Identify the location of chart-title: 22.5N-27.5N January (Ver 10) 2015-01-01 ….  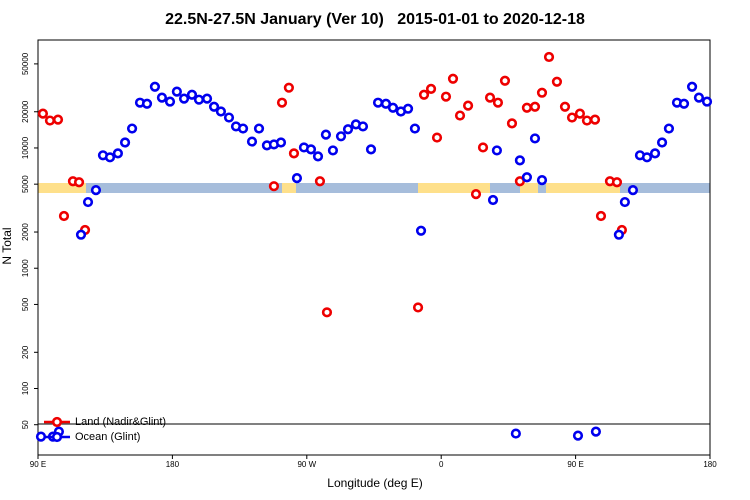
(375, 19).